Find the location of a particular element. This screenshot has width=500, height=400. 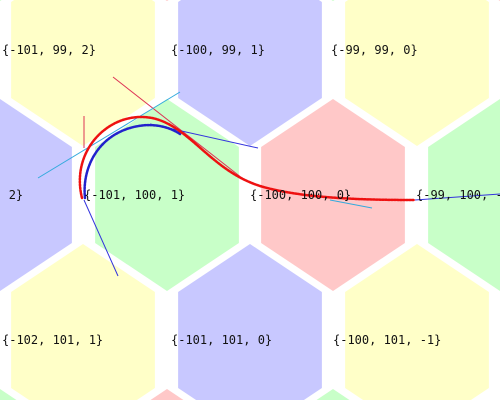

hex-cell-label: {-100, 101, -1} is located at coordinates (387, 340).